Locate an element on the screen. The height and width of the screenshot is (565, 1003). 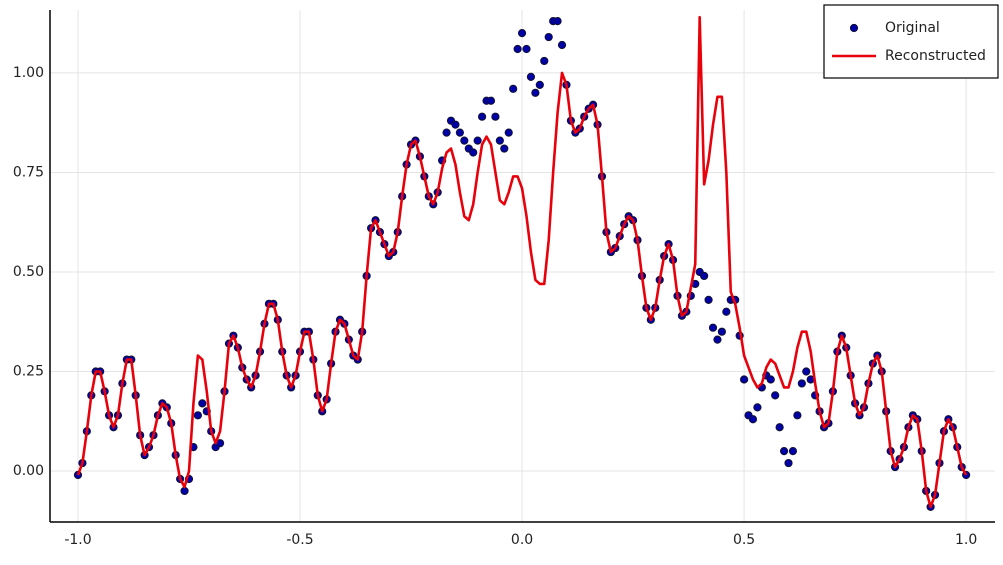
x-tick-label: 0.5 is located at coordinates (744, 540).